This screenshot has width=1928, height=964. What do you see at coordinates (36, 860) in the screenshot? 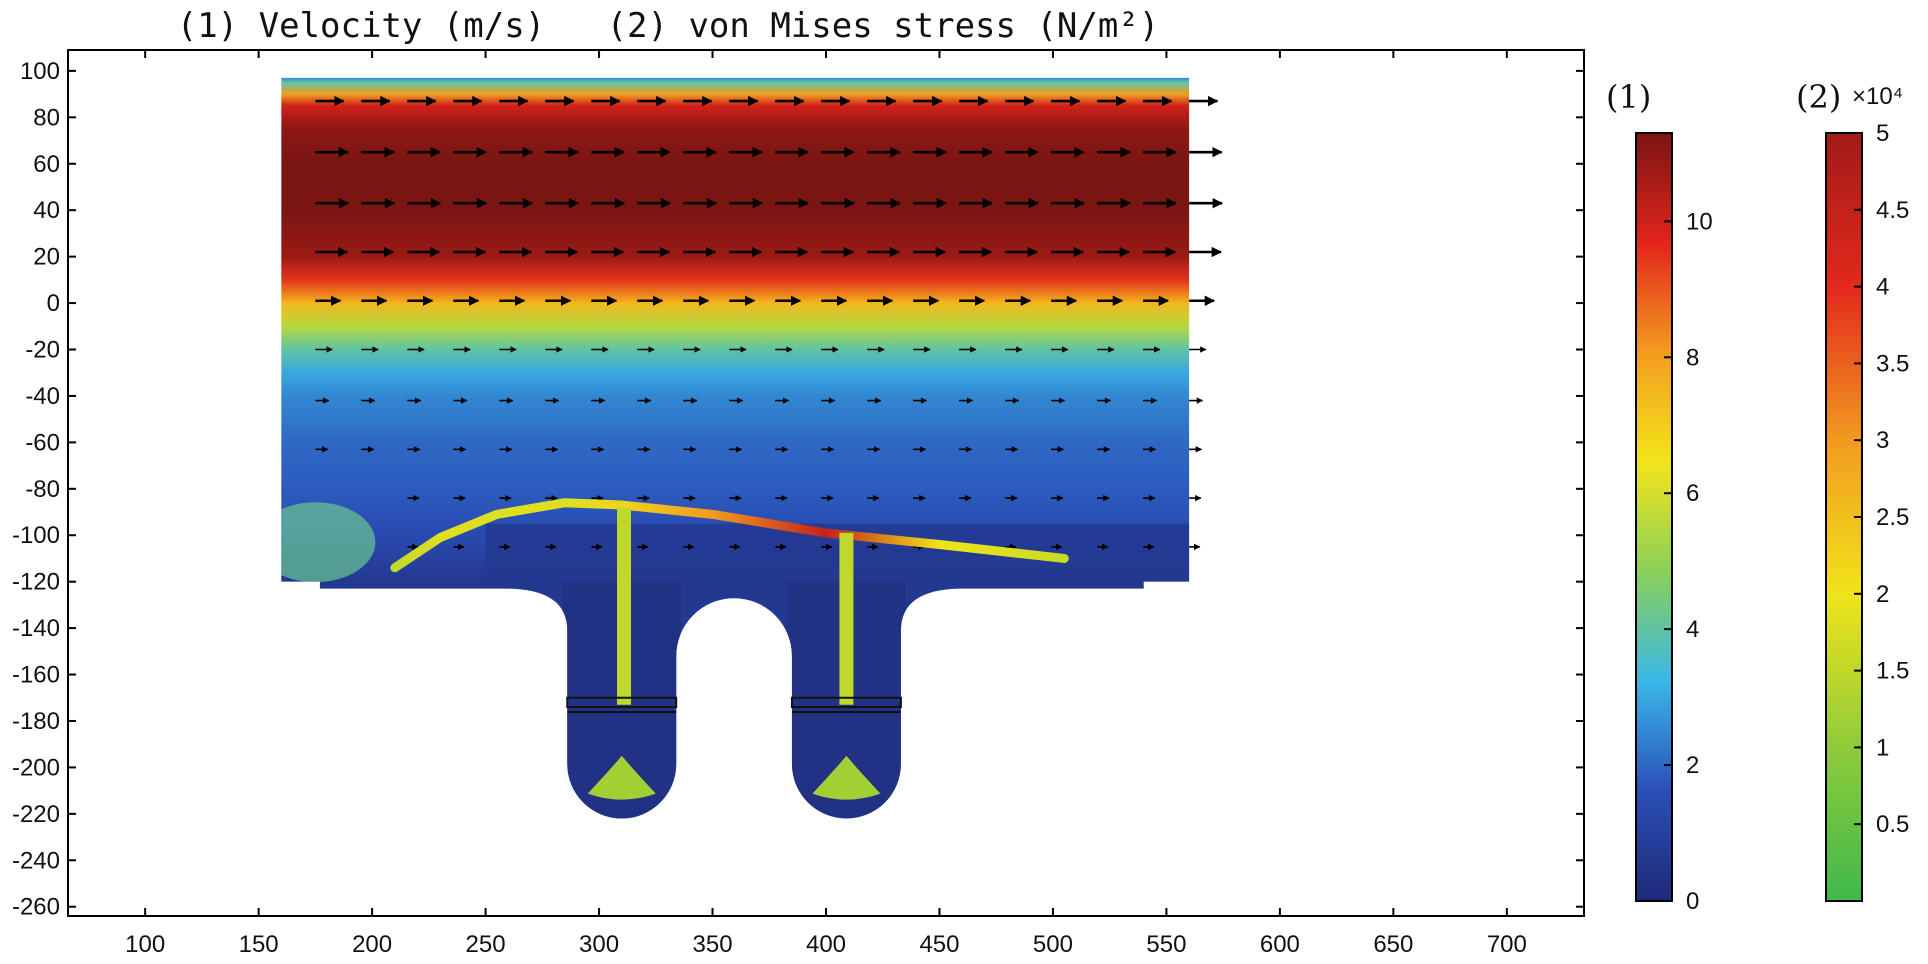
I see `y-tick-label: -240` at bounding box center [36, 860].